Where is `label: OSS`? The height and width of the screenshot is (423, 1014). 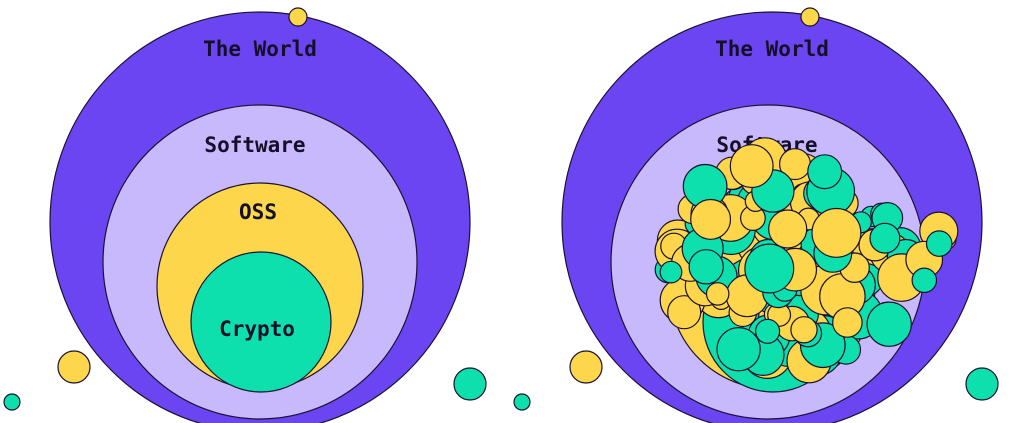
label: OSS is located at coordinates (258, 212).